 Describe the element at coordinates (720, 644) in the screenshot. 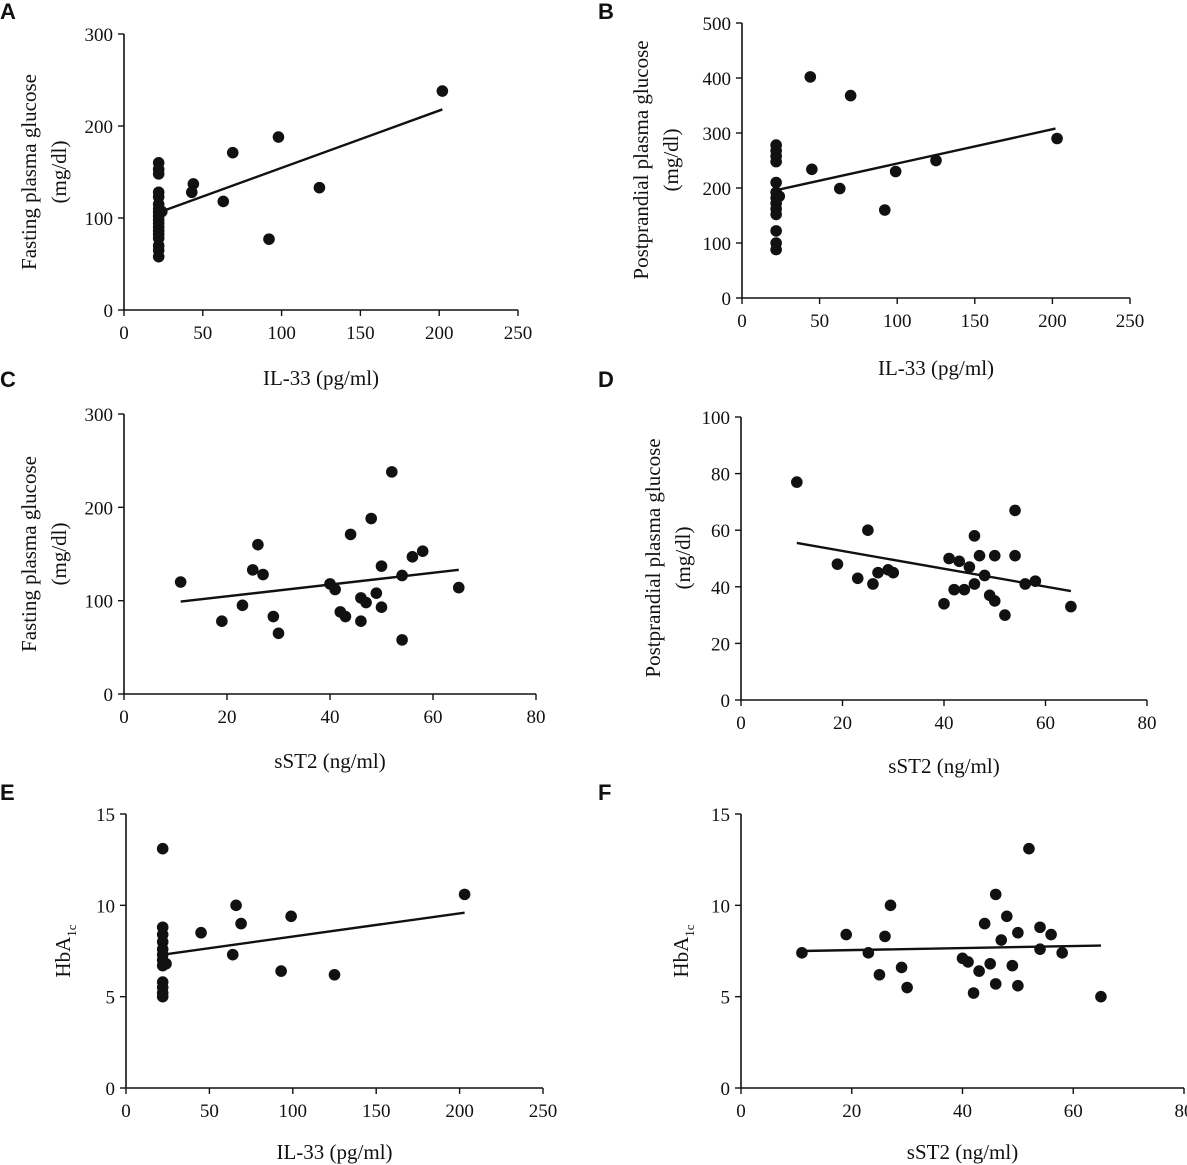

I see `y-tick-label: 20` at that location.